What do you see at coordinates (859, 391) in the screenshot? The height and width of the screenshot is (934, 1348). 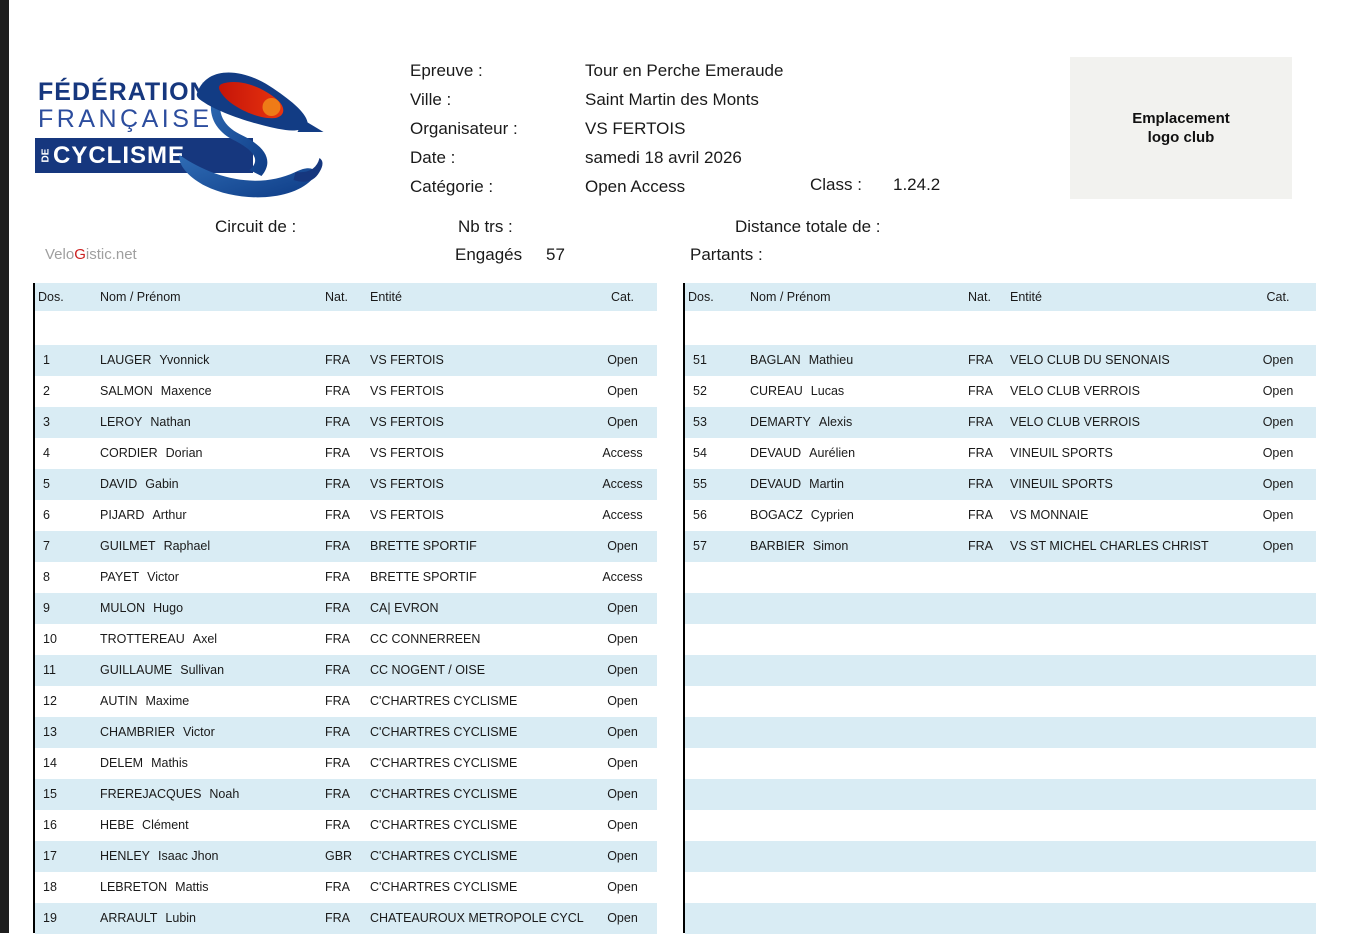 I see `rider-name: CUREAU Lucas` at bounding box center [859, 391].